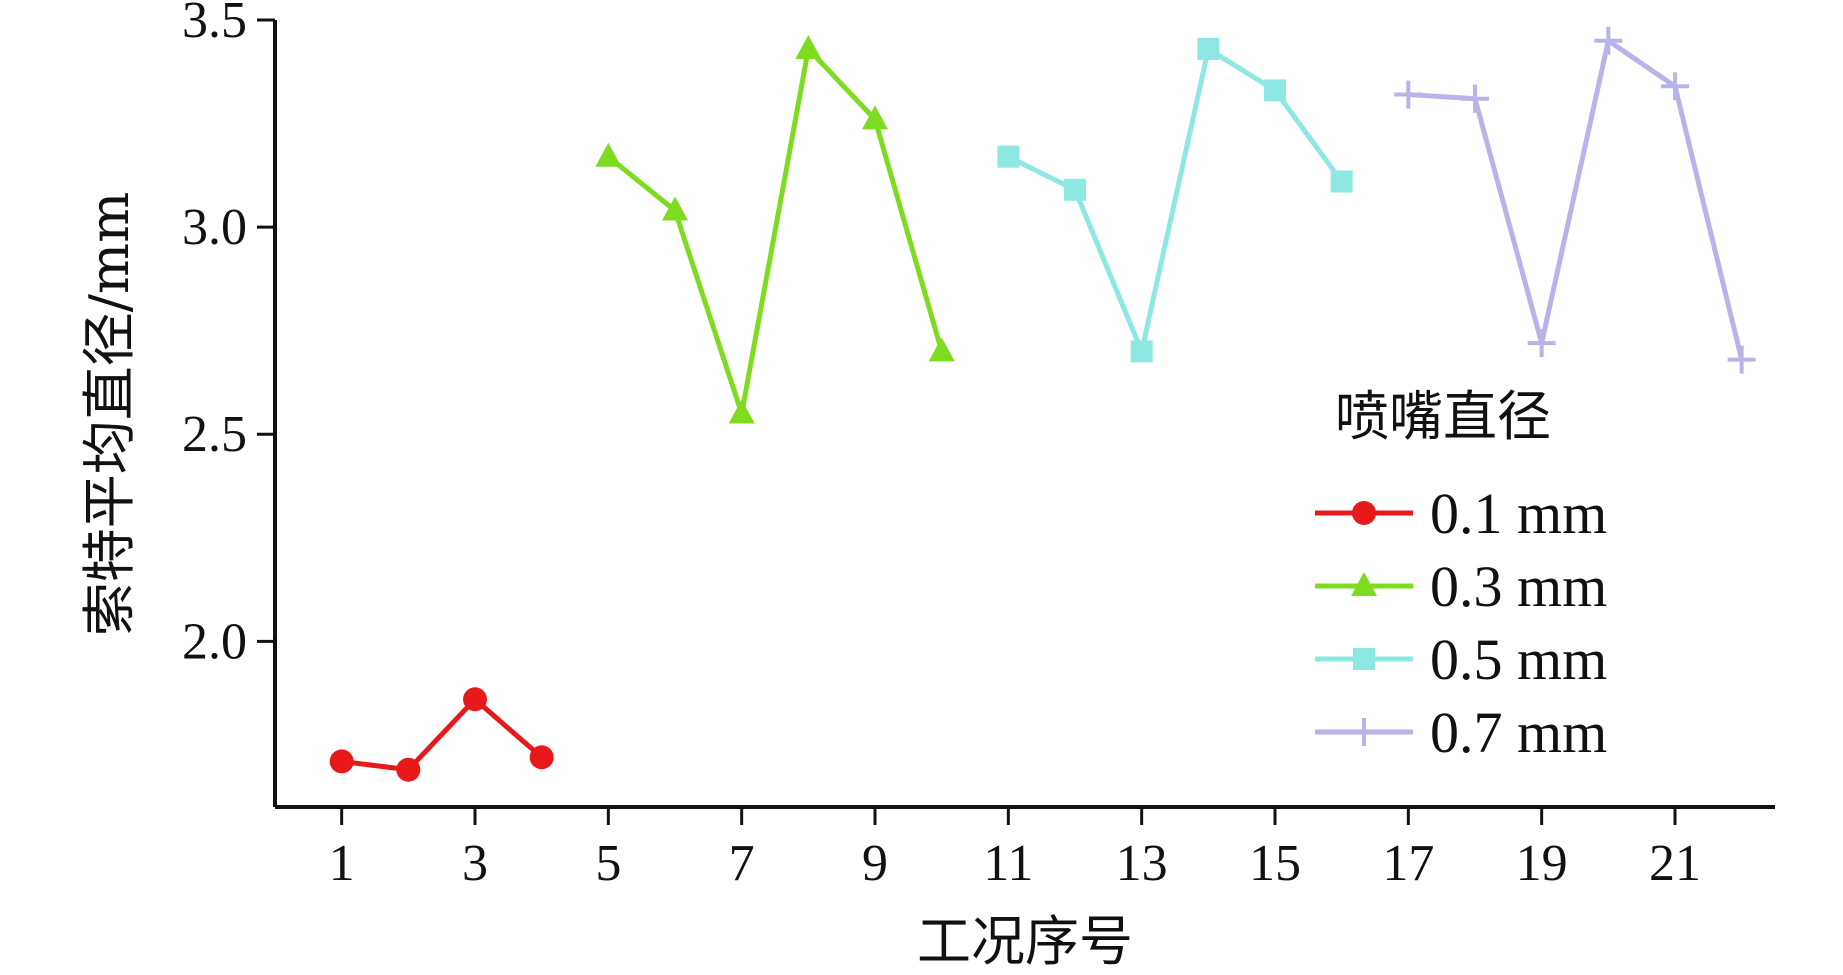 The image size is (1843, 975). What do you see at coordinates (1025, 941) in the screenshot?
I see `x-axis-title: 工况序号` at bounding box center [1025, 941].